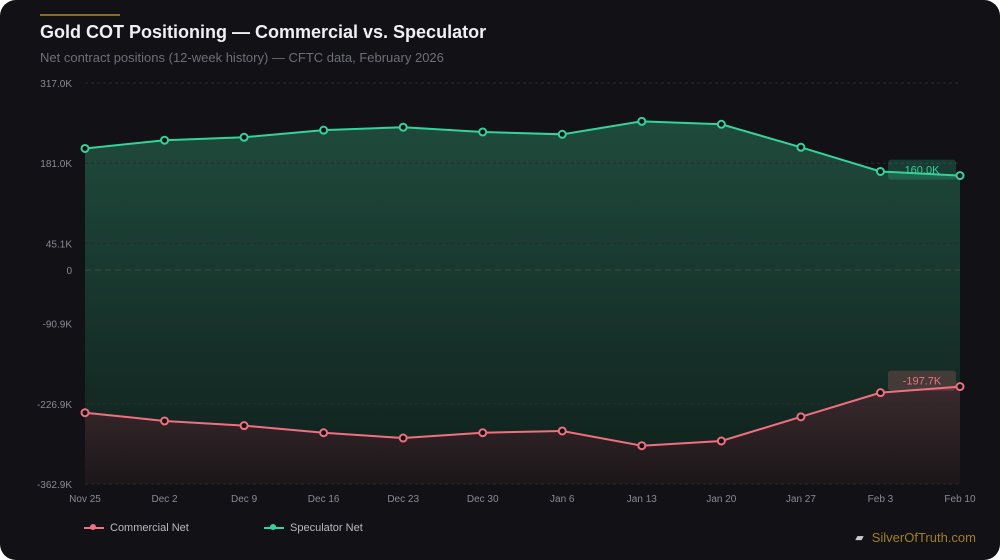 This screenshot has height=560, width=1000. What do you see at coordinates (721, 499) in the screenshot?
I see `x-tick-label: Jan 20` at bounding box center [721, 499].